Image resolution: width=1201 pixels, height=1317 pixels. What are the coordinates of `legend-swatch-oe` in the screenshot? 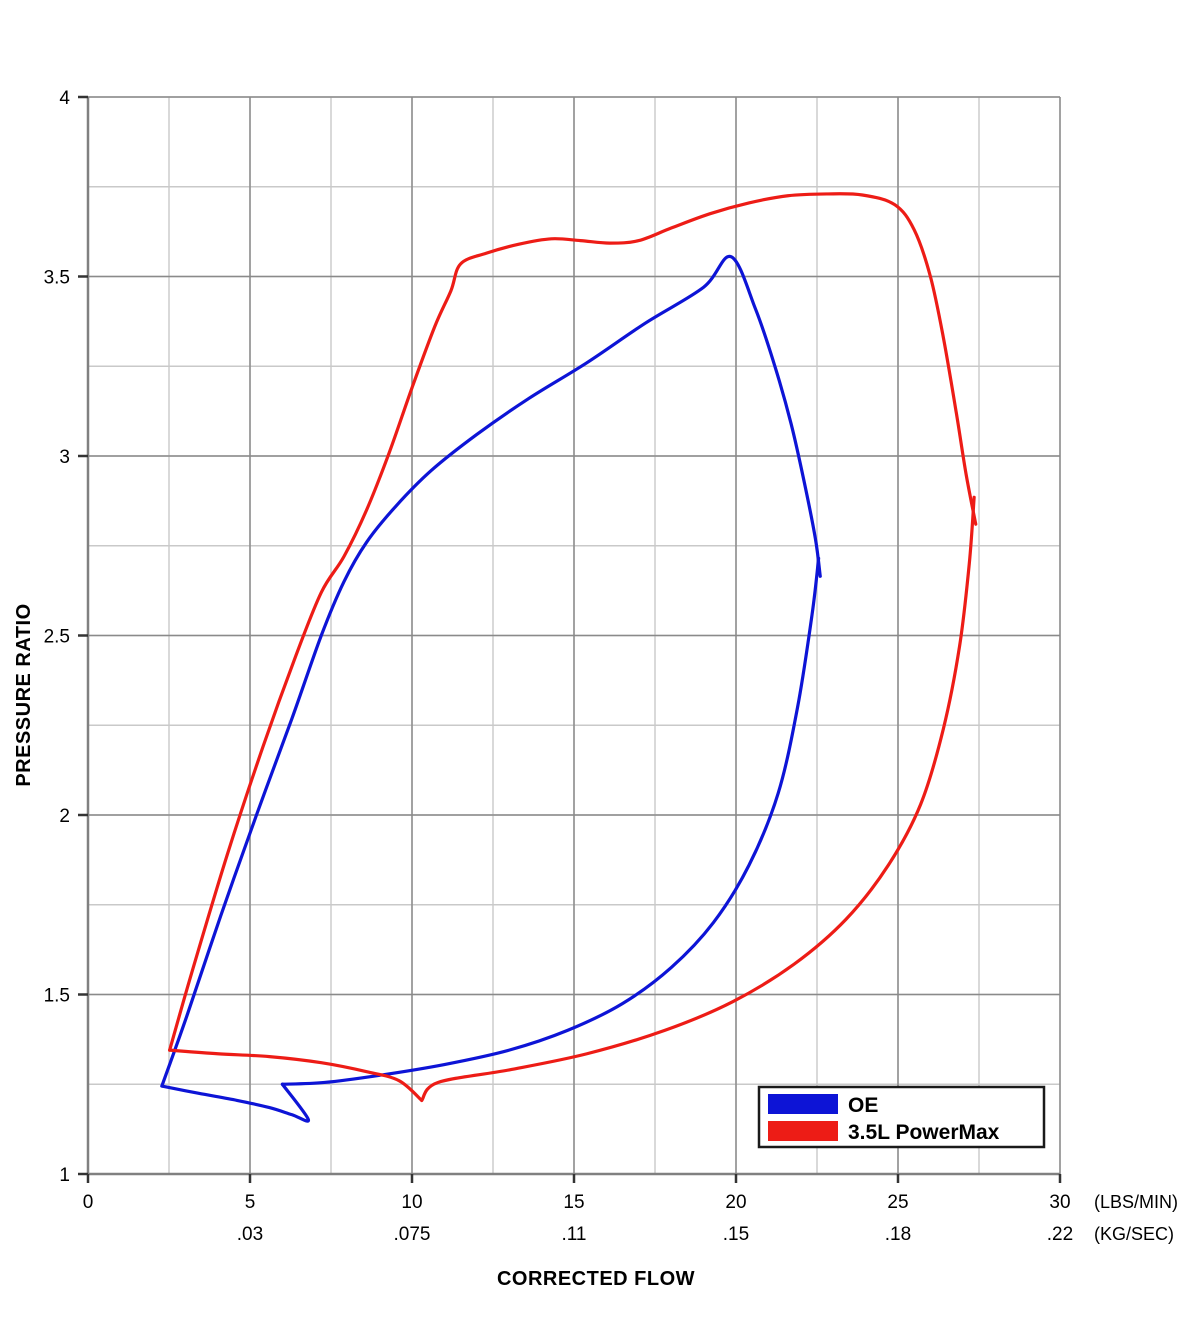 It's located at (803, 1104).